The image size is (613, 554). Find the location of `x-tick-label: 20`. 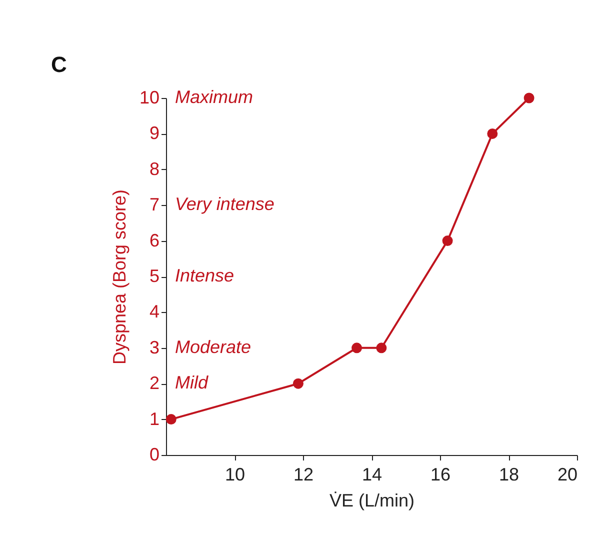

x-tick-label: 20 is located at coordinates (567, 474).